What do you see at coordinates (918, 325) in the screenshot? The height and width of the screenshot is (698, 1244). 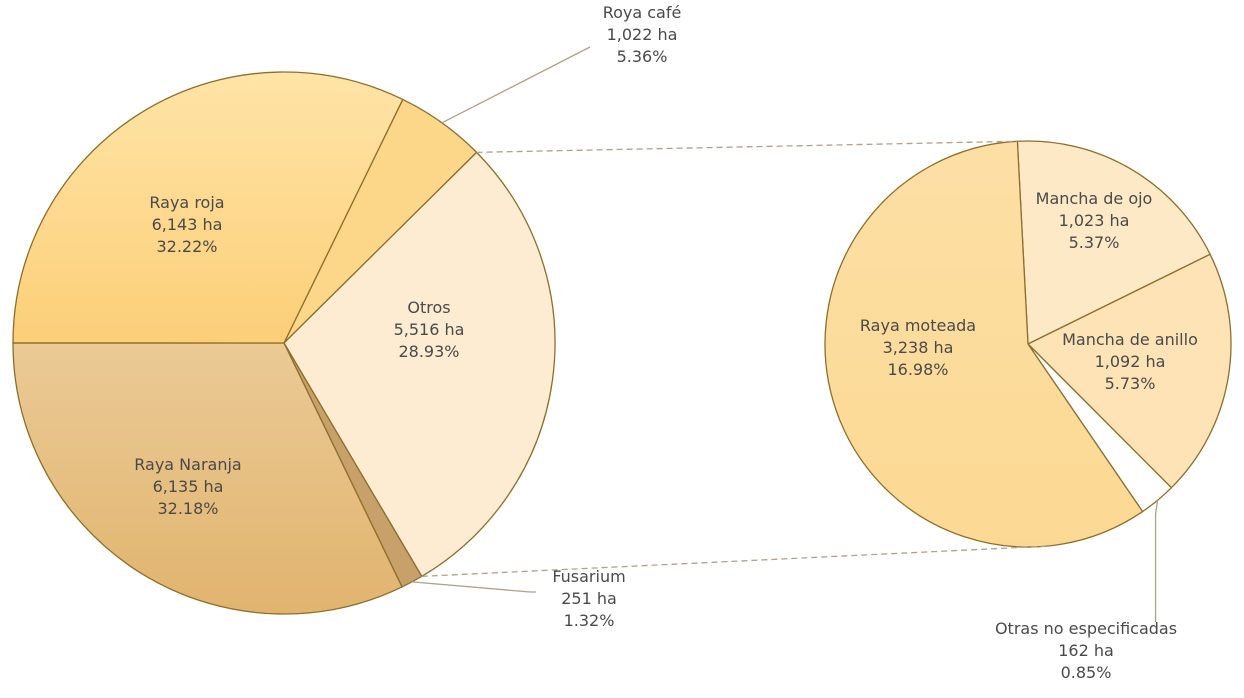 I see `label-raya-moteada-name: Raya moteada` at bounding box center [918, 325].